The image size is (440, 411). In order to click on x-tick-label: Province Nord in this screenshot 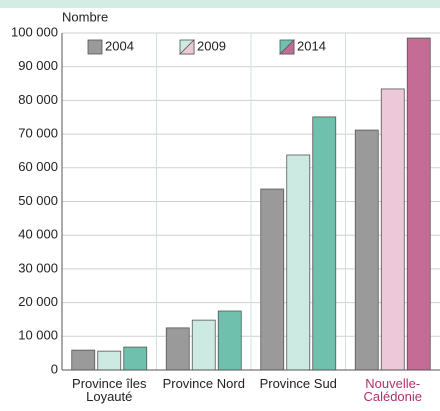, I will do `click(203, 383)`.